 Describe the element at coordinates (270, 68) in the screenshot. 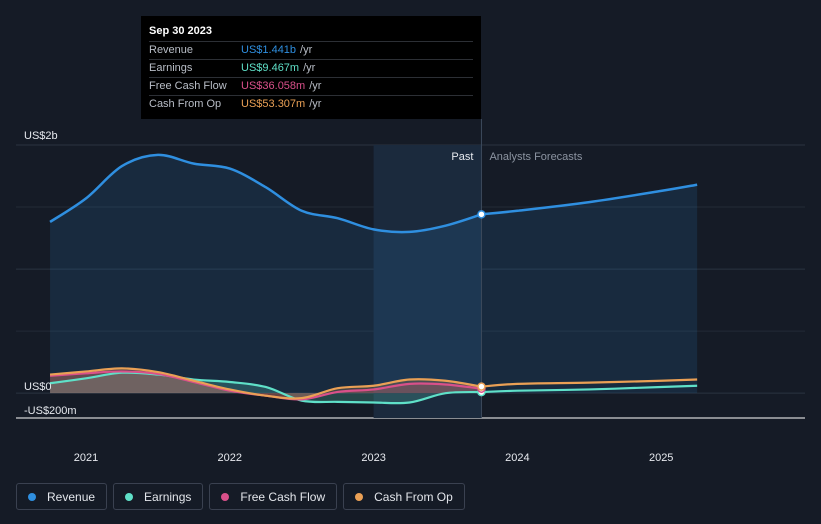

I see `tooltip-row-value: US$9.467m` at that location.